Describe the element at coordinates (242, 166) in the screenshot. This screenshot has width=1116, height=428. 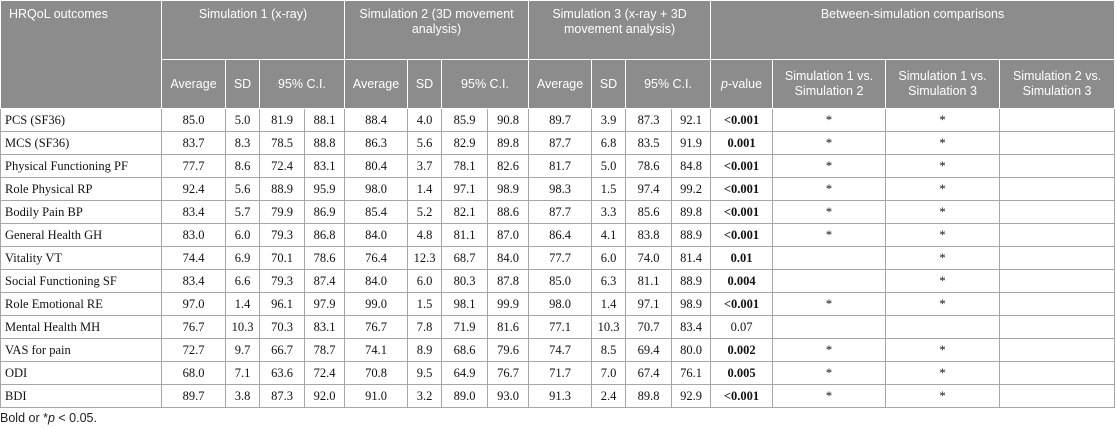
I see `sim1-sd-cell: 8.6` at that location.